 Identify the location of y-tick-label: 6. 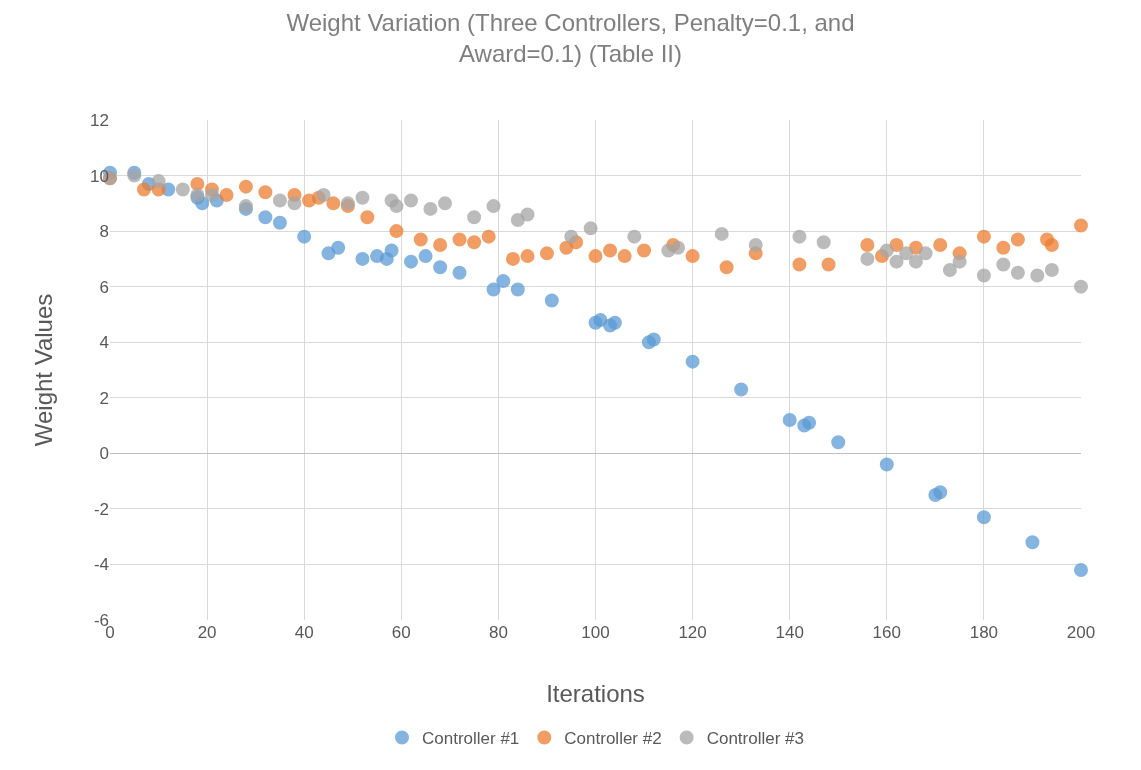
(104, 287).